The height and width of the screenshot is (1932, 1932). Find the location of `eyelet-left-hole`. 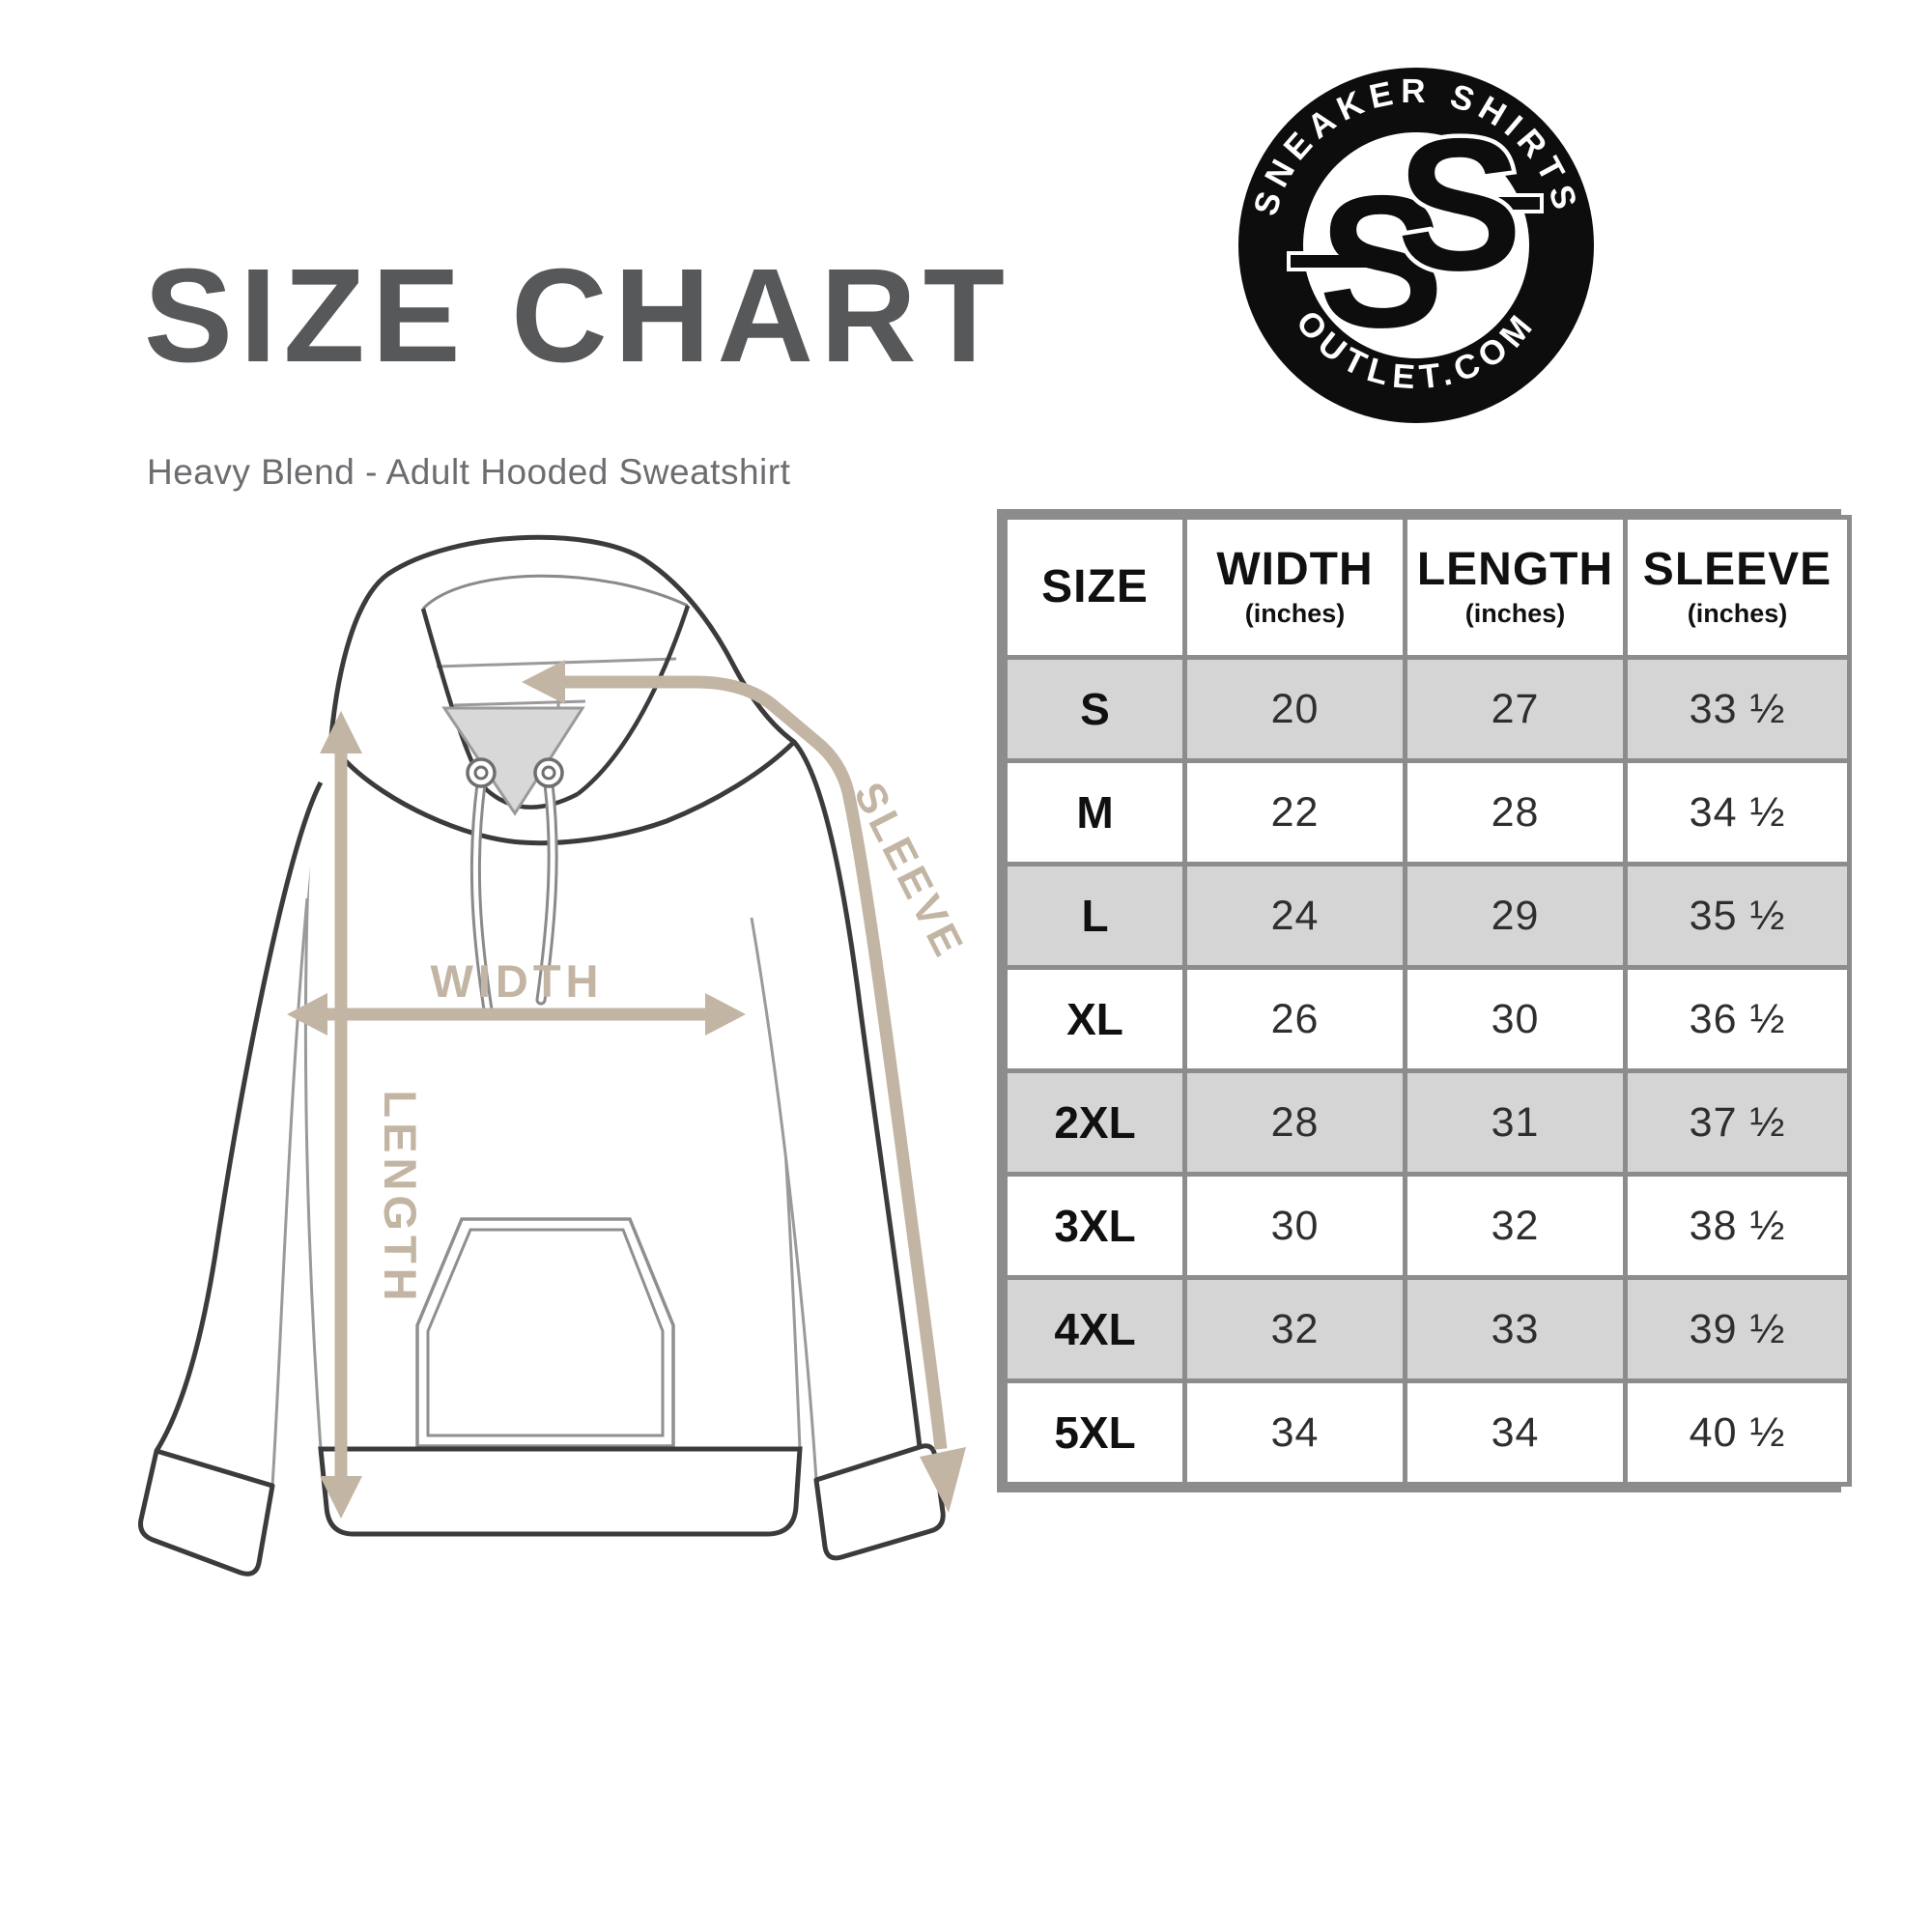

eyelet-left-hole is located at coordinates (481, 773).